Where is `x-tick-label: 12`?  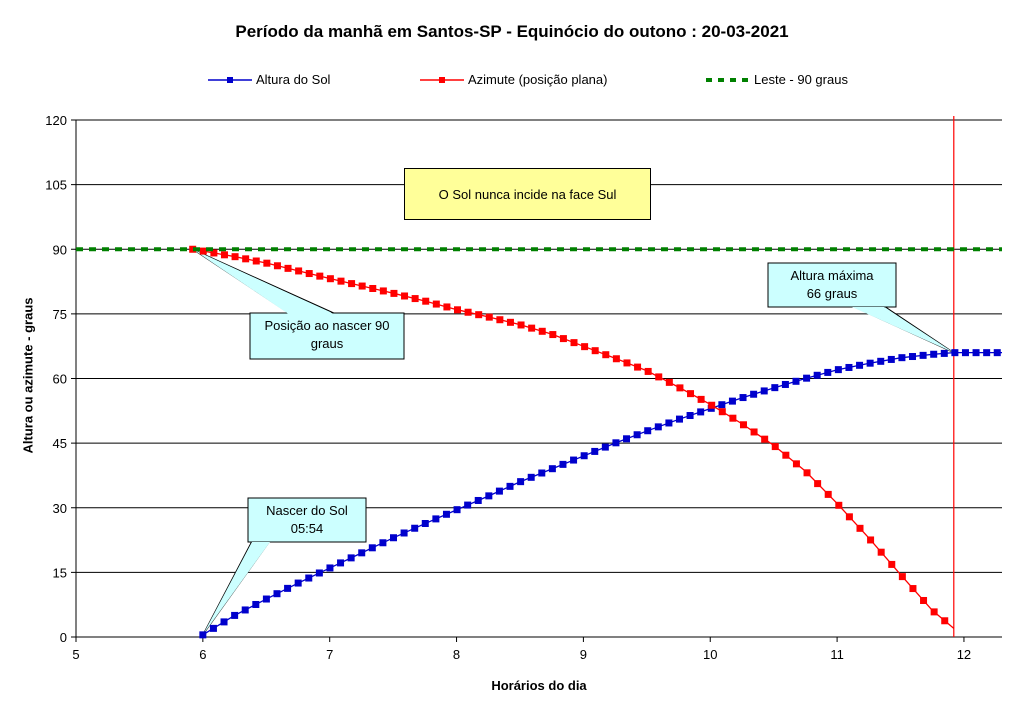 x-tick-label: 12 is located at coordinates (964, 654).